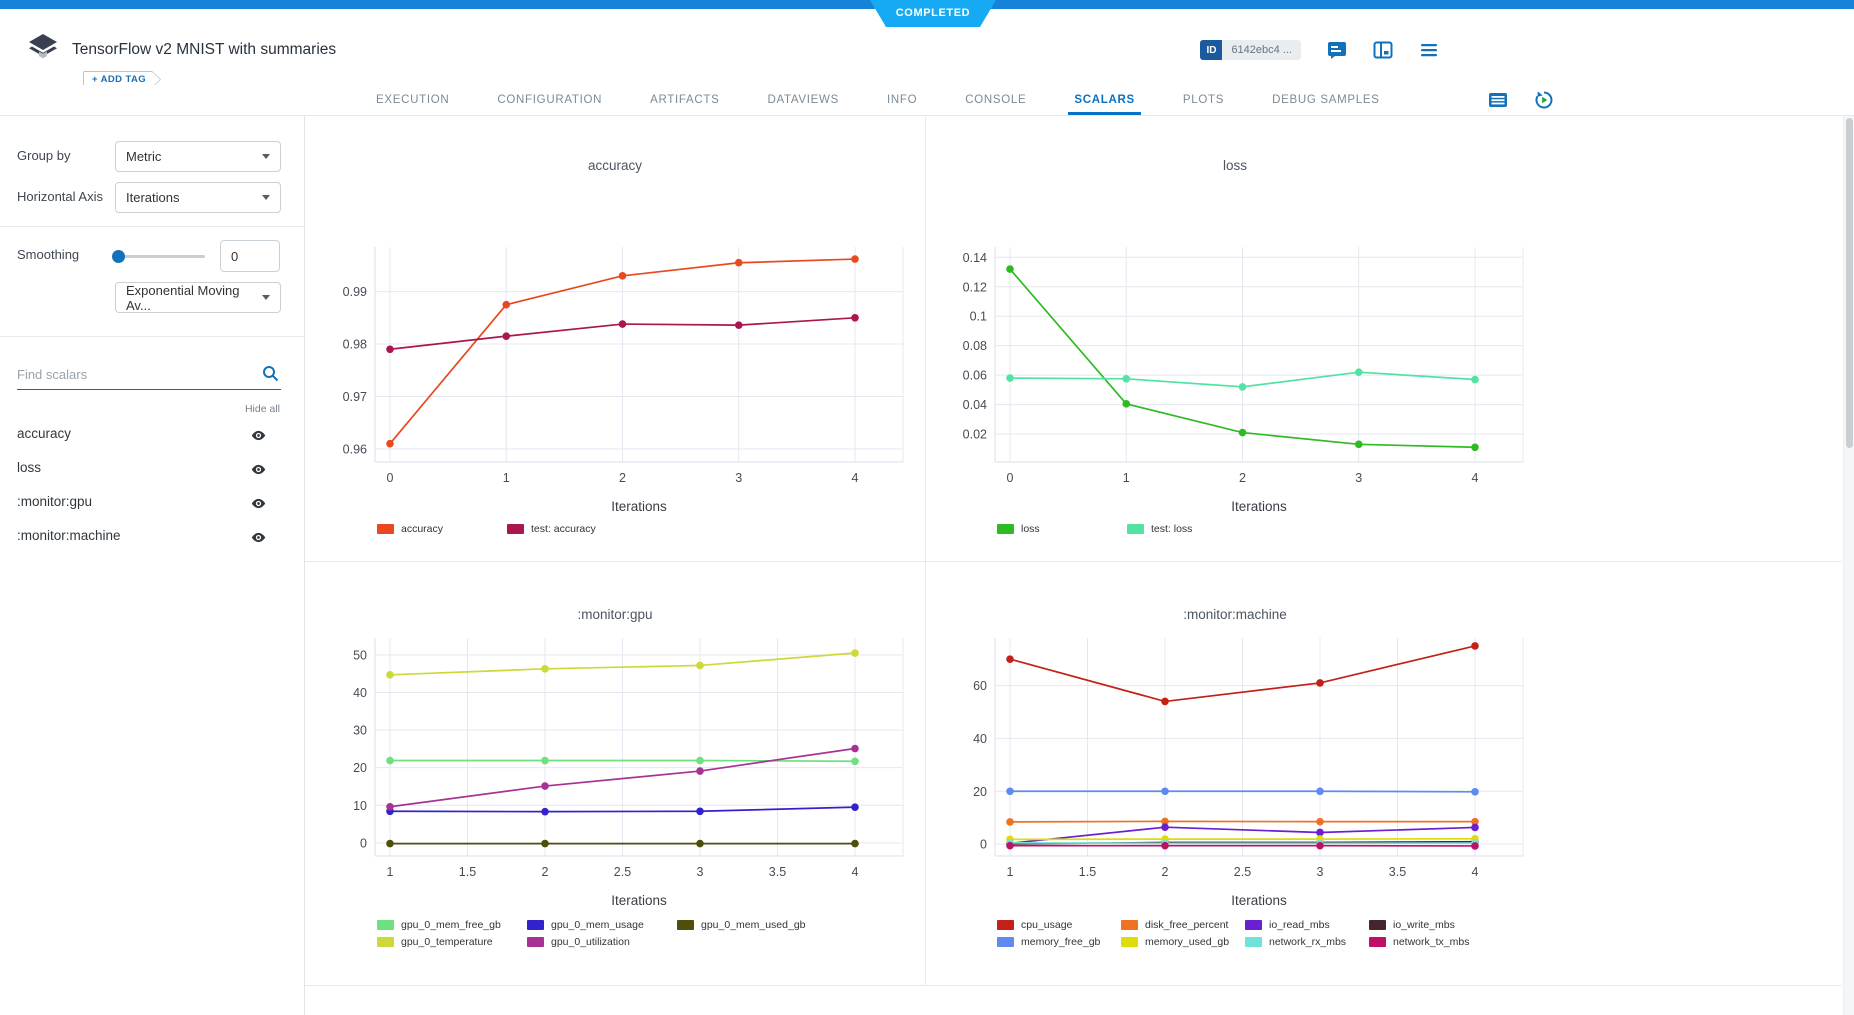 This screenshot has height=1015, width=1854. What do you see at coordinates (975, 258) in the screenshot?
I see `svg-text: 0.14` at bounding box center [975, 258].